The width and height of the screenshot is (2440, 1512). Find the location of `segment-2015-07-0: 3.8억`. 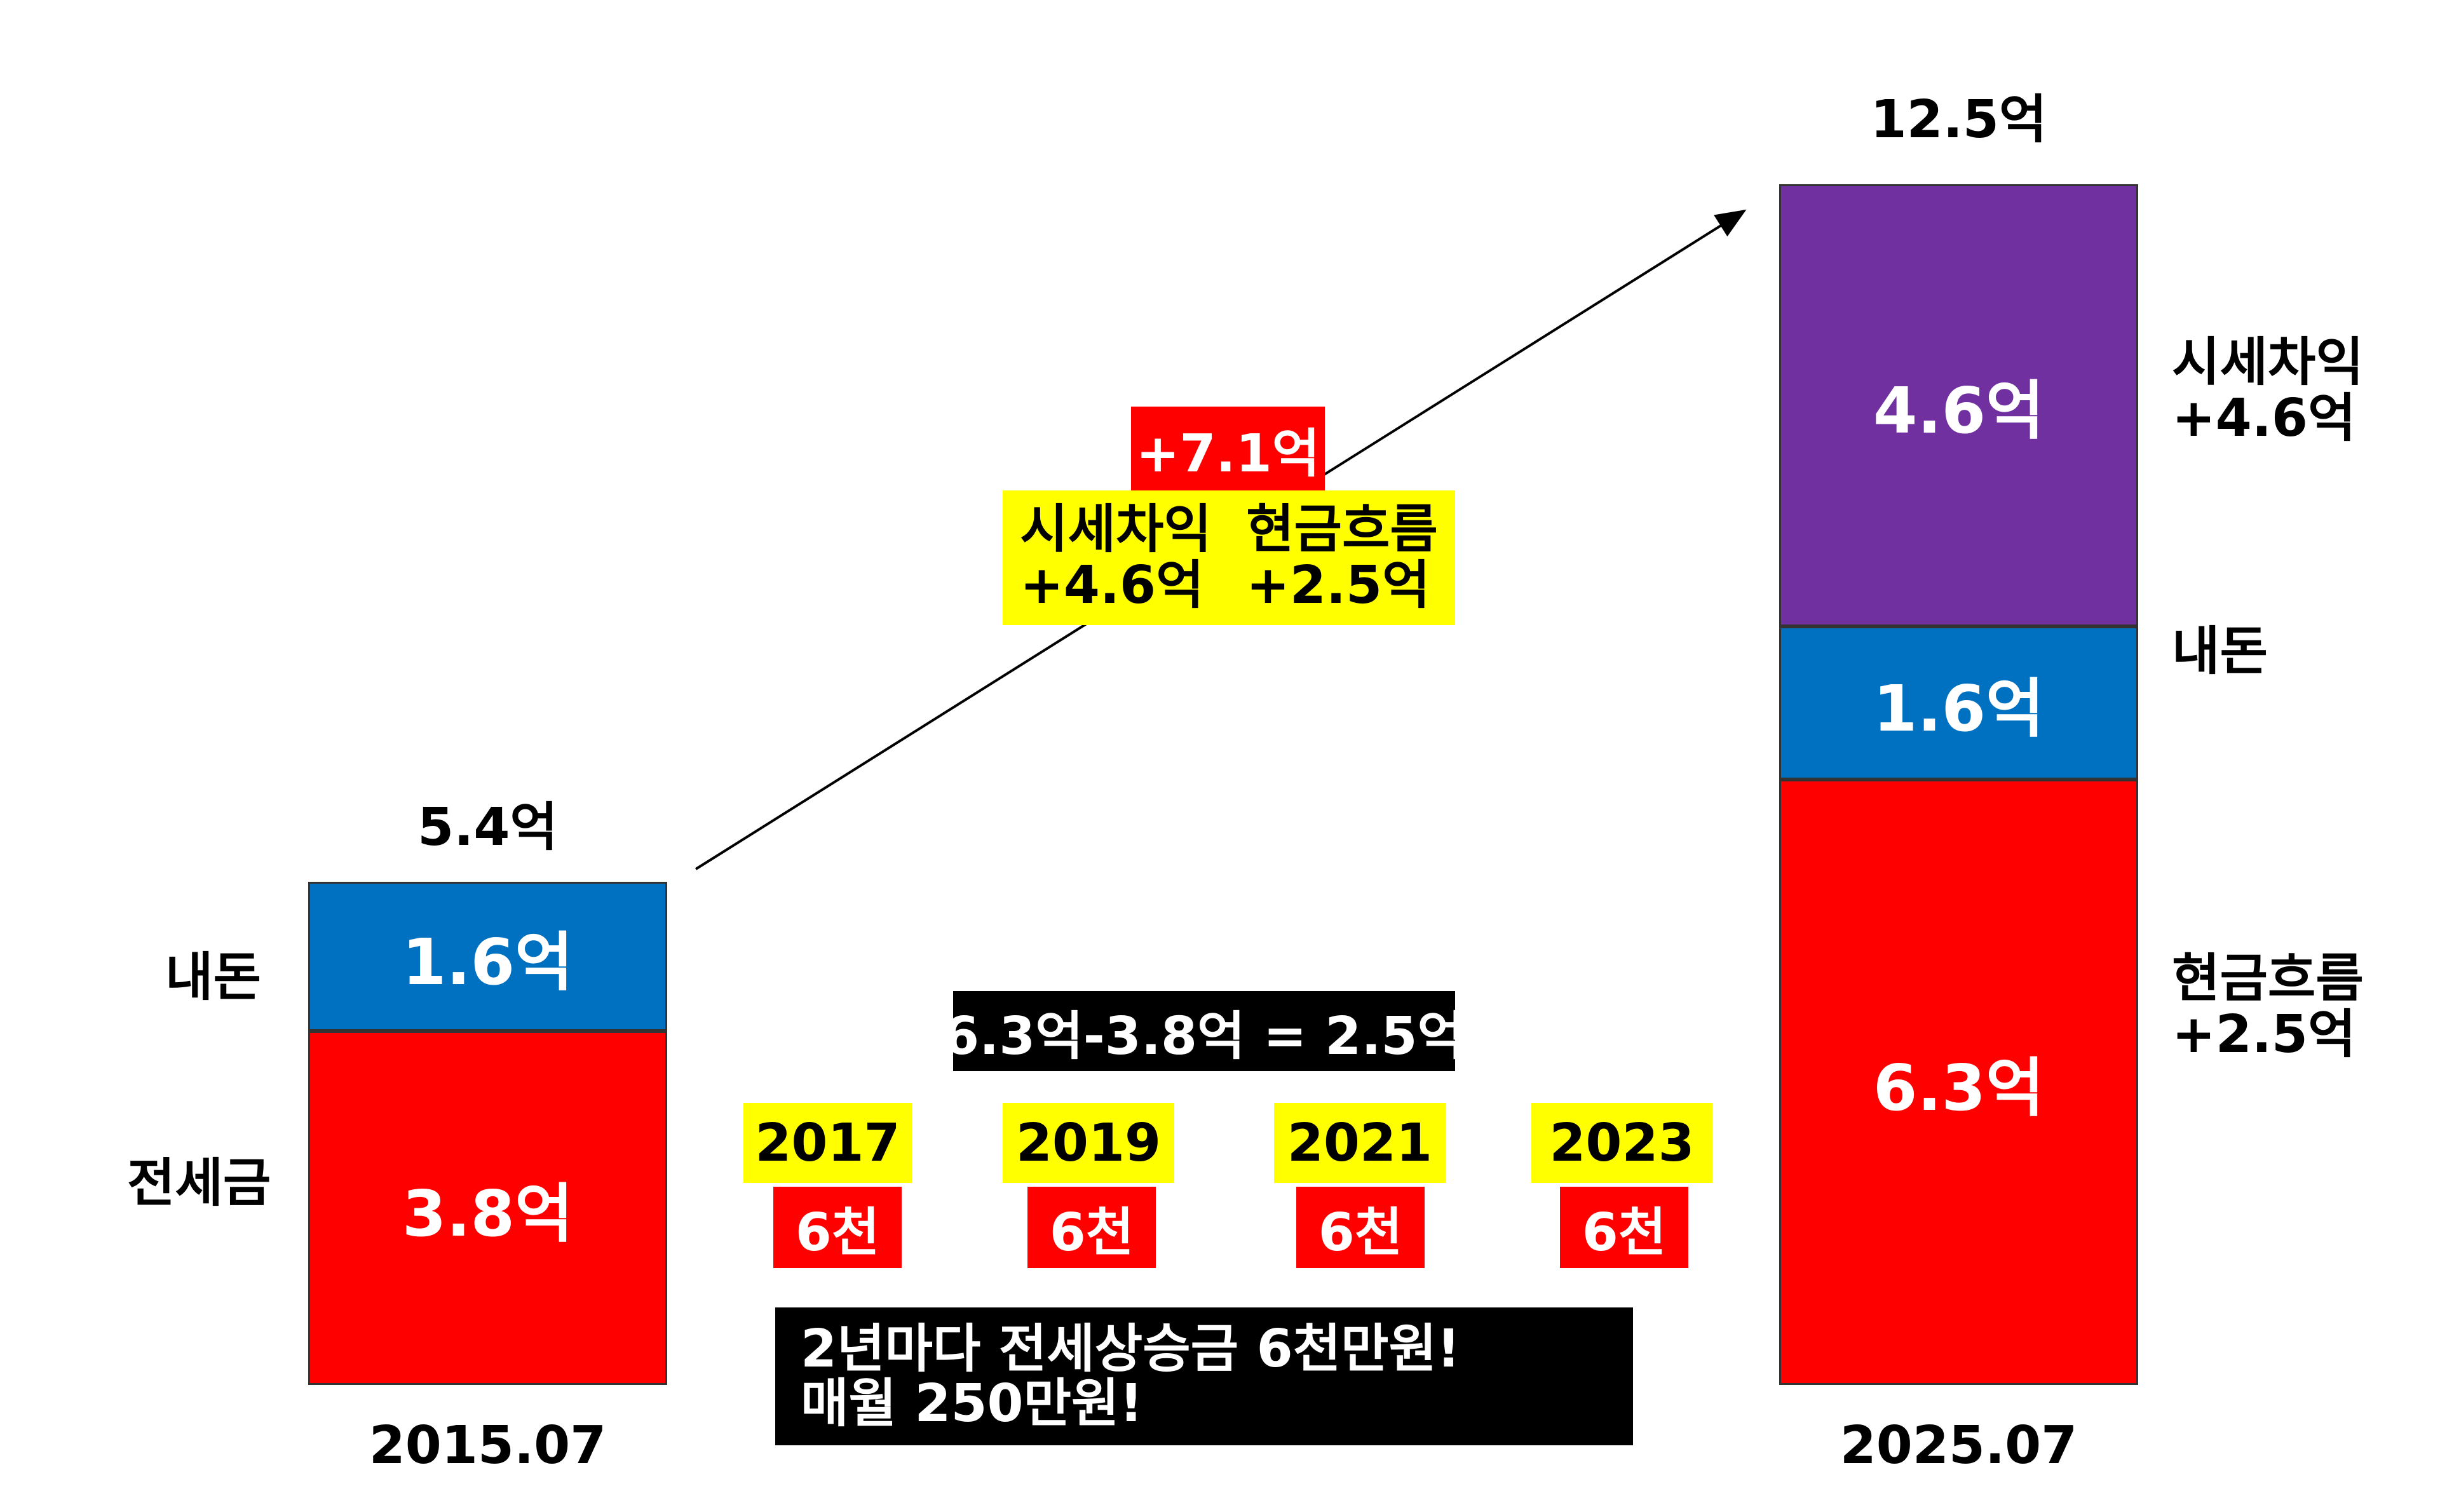

segment-2015-07-0: 3.8억 is located at coordinates (487, 1207).